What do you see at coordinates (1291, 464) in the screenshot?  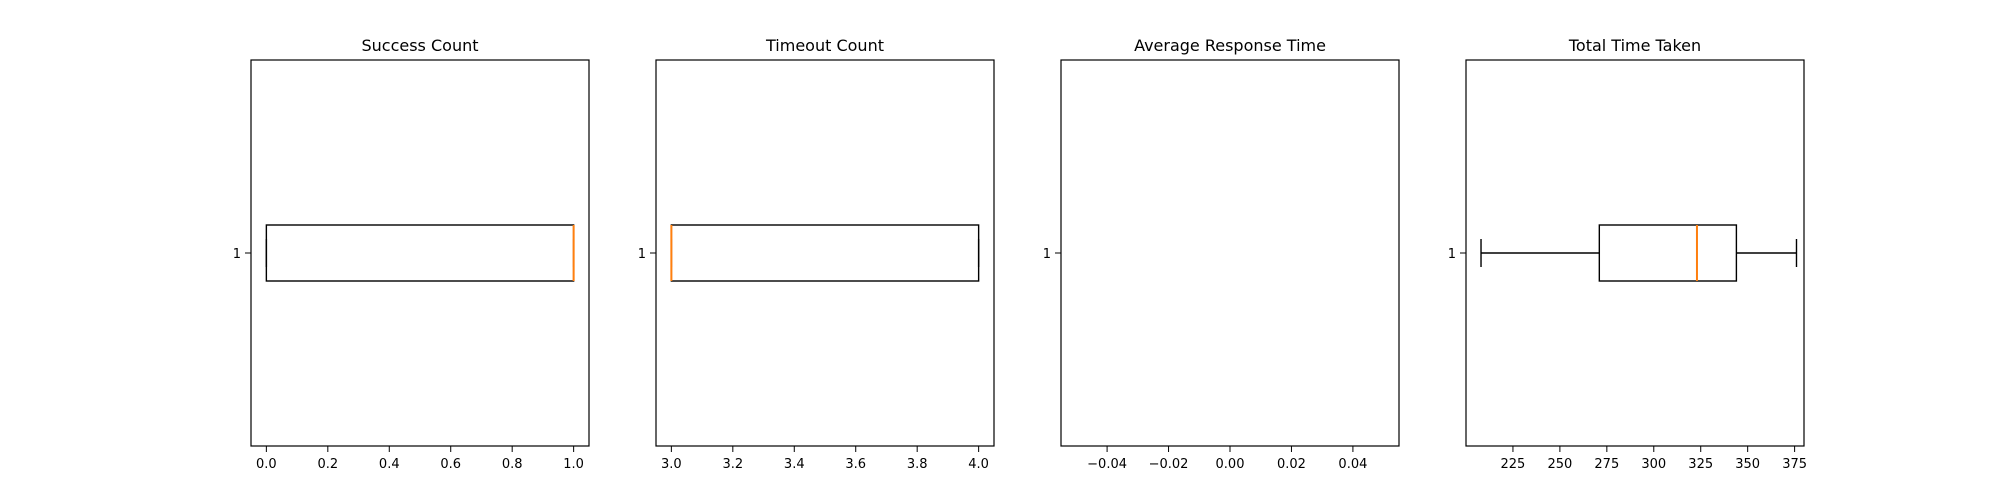 I see `x-tick-label: 0.02` at bounding box center [1291, 464].